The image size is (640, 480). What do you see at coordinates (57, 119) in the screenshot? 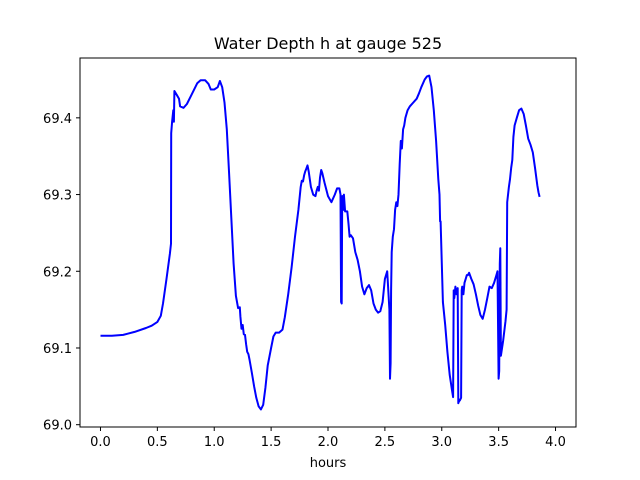
I see `y-tick-label: 69.4` at bounding box center [57, 119].